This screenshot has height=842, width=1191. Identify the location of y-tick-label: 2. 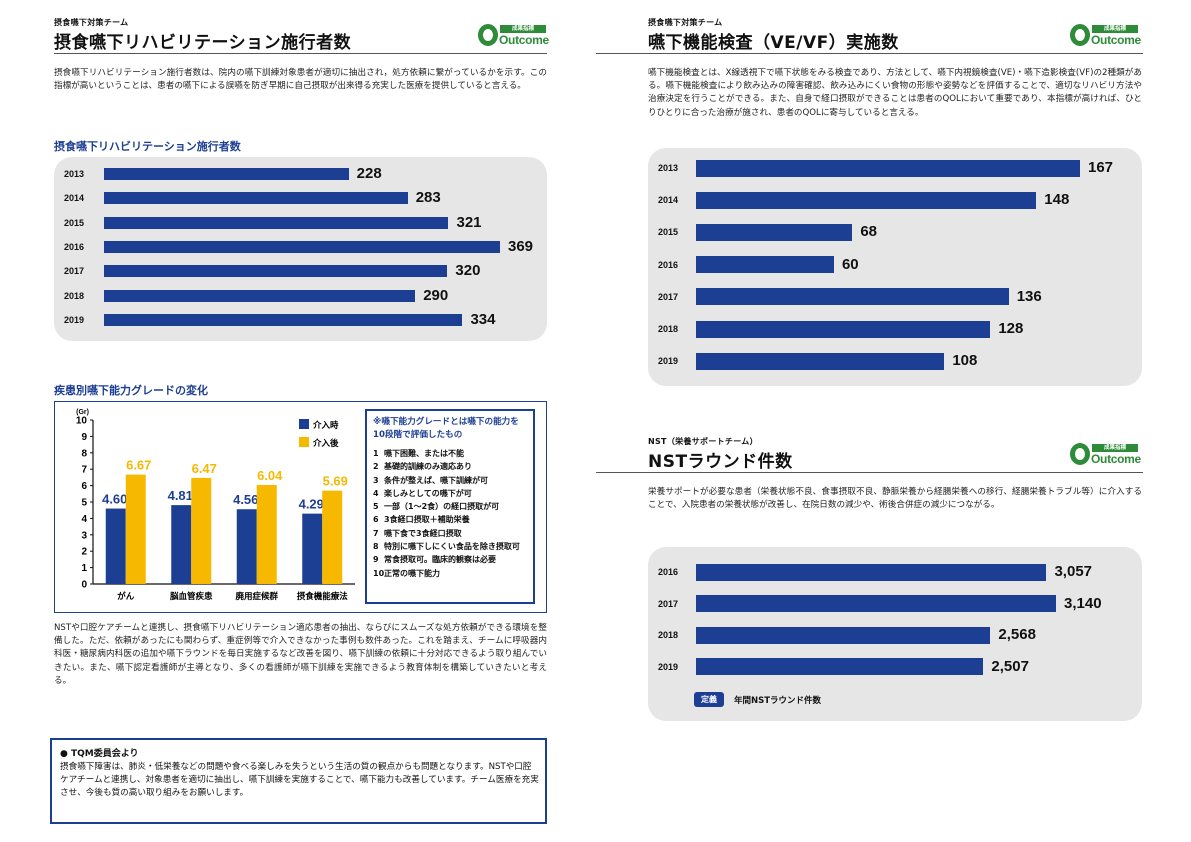
(84, 552).